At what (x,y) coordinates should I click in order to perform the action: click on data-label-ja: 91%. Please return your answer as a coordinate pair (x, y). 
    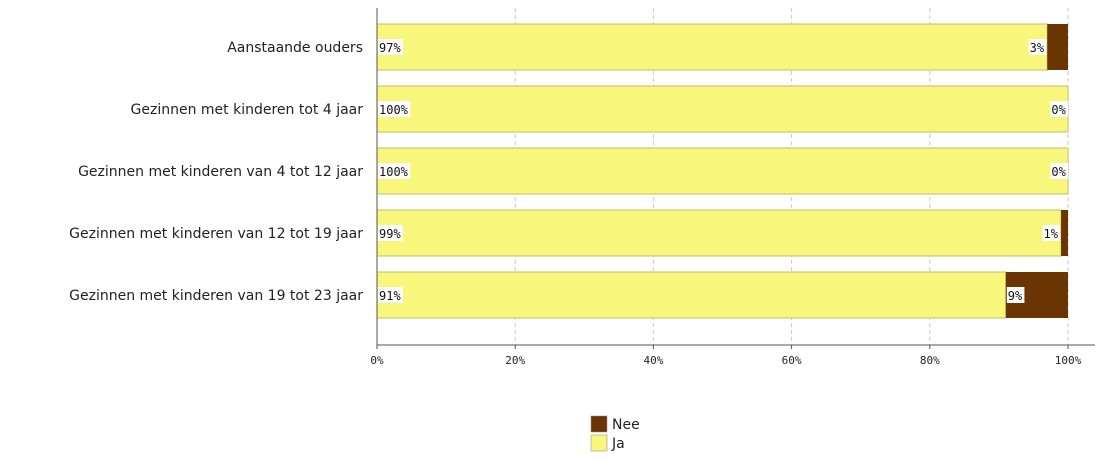
    Looking at the image, I should click on (390, 296).